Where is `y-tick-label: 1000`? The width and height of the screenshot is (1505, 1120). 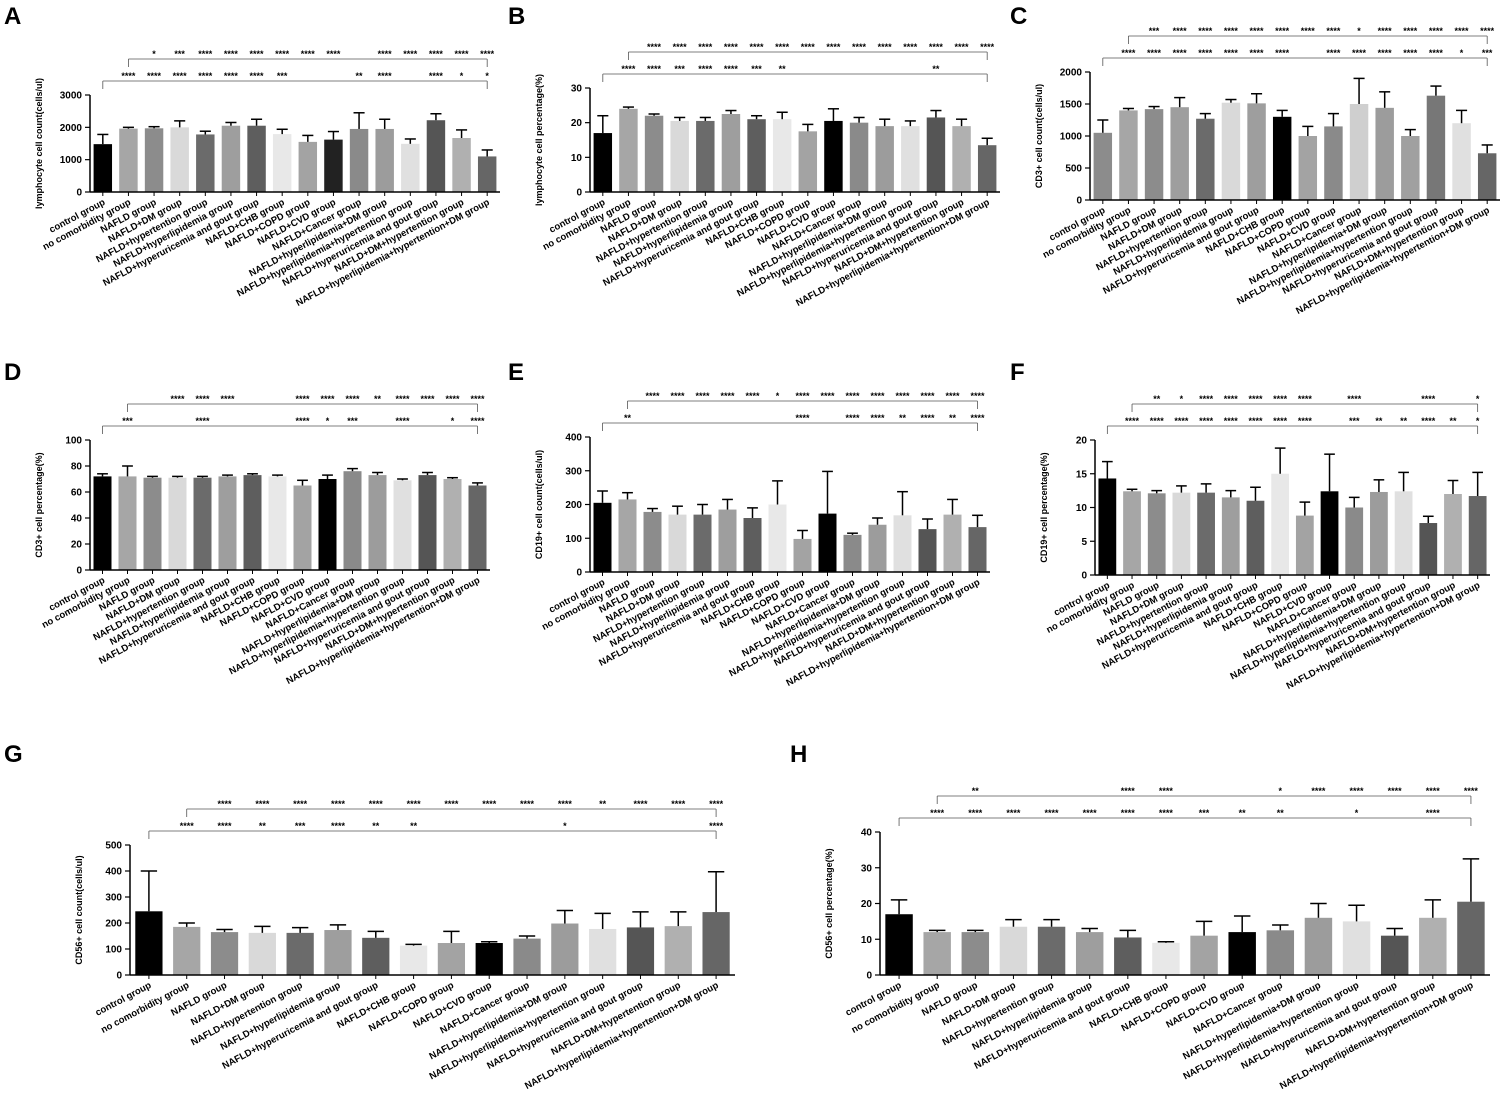
y-tick-label: 1000 is located at coordinates (1071, 137).